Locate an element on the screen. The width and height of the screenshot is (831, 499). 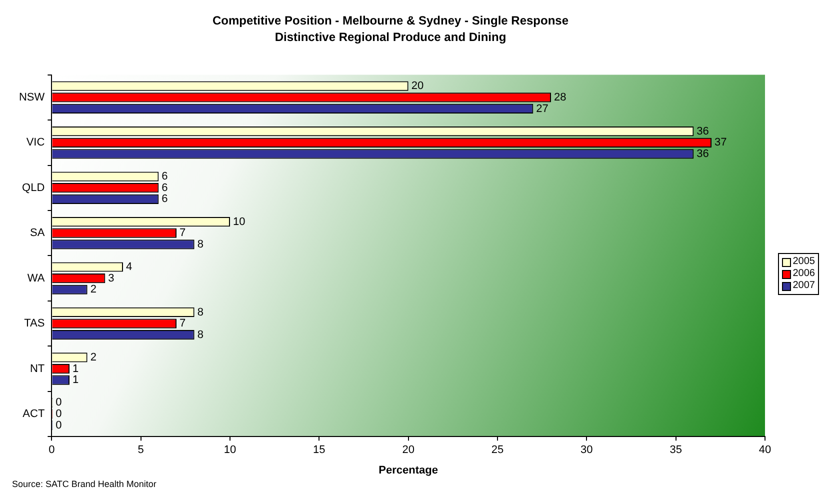
y-tick-label: NSW is located at coordinates (32, 97).